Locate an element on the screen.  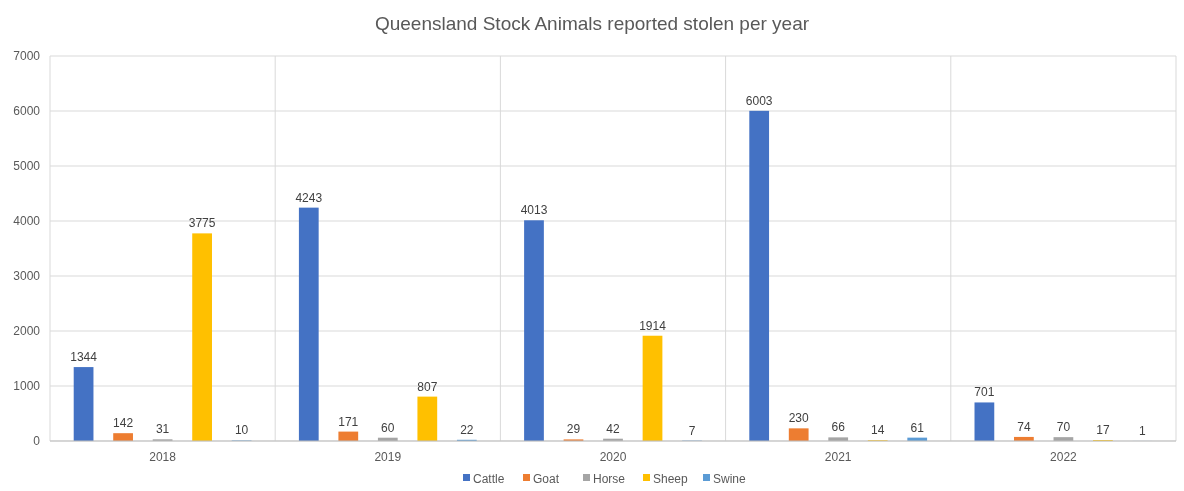
data-label: 1344 is located at coordinates (84, 357).